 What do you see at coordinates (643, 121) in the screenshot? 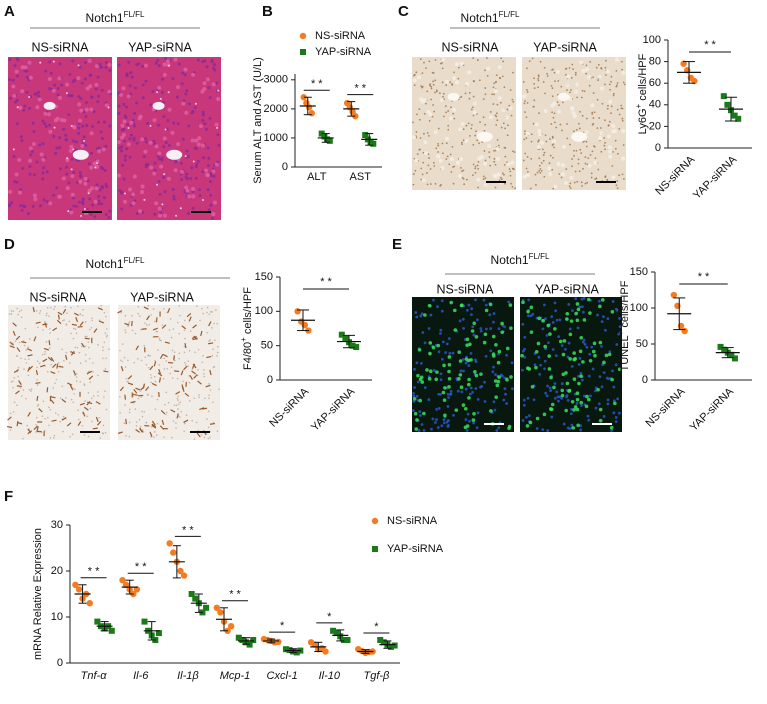
I see `y-axis-label-part: Ly6G` at bounding box center [643, 121].